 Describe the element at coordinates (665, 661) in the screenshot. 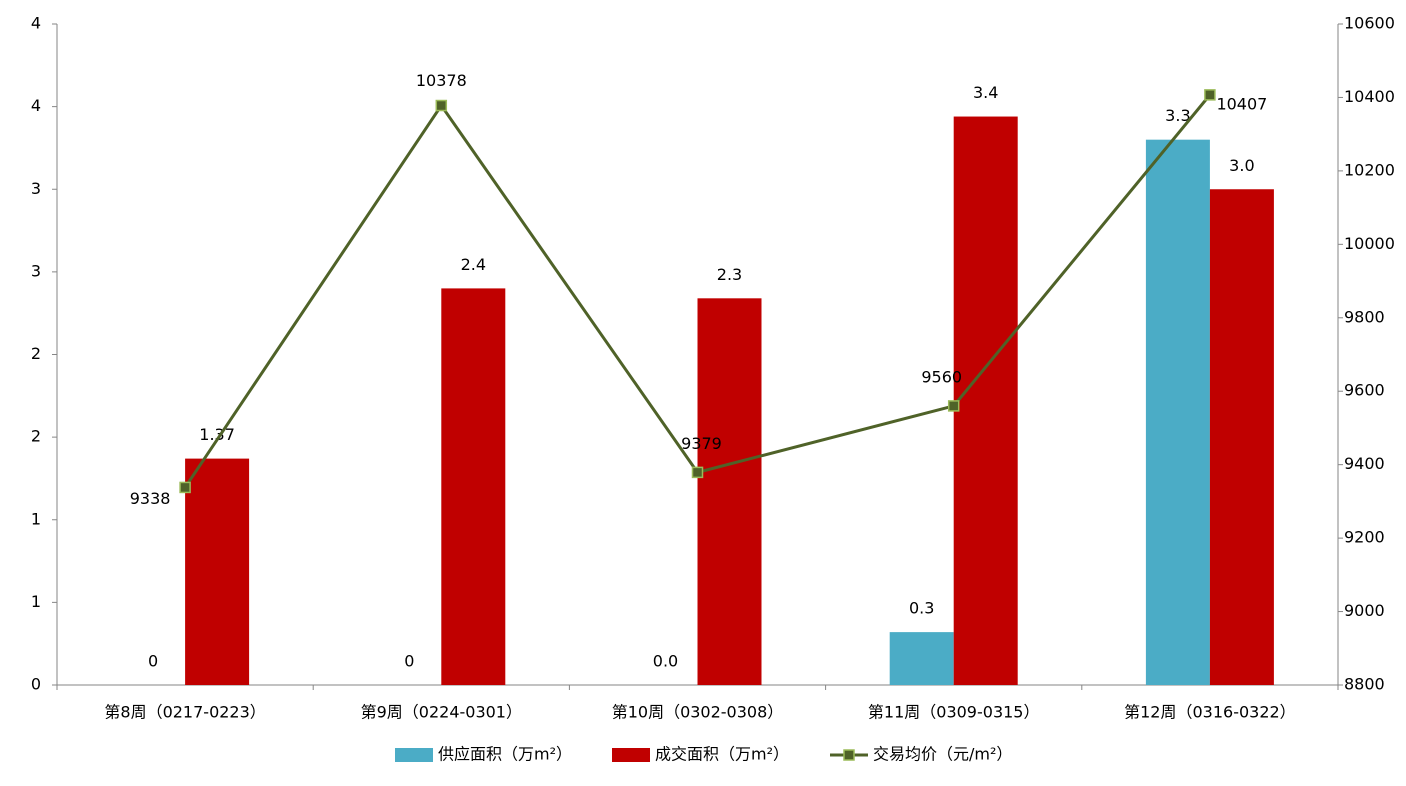

I see `bar-value-label: 0.0` at that location.